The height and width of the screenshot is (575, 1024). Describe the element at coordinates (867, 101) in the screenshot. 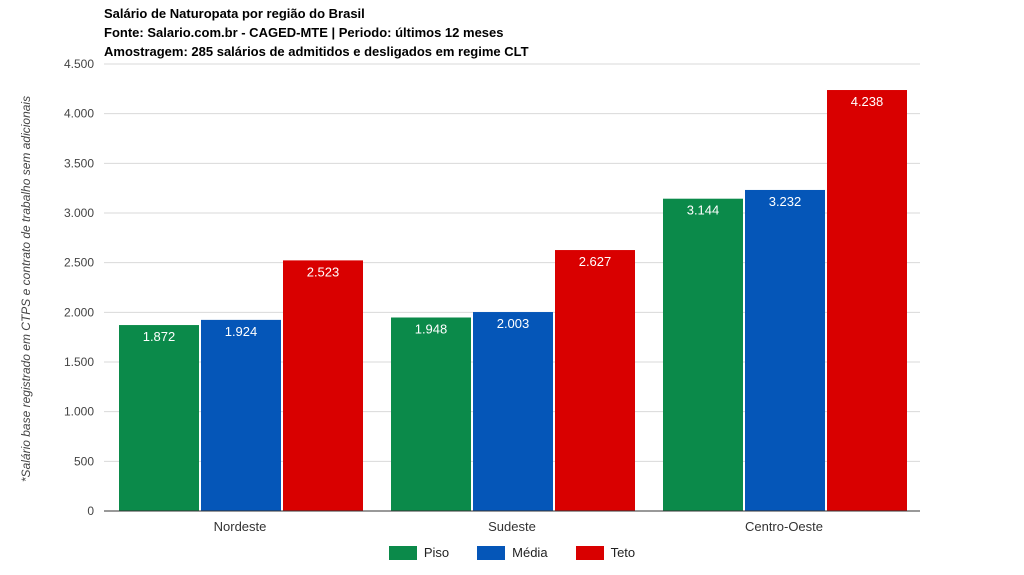

I see `data-label: 4.238` at that location.